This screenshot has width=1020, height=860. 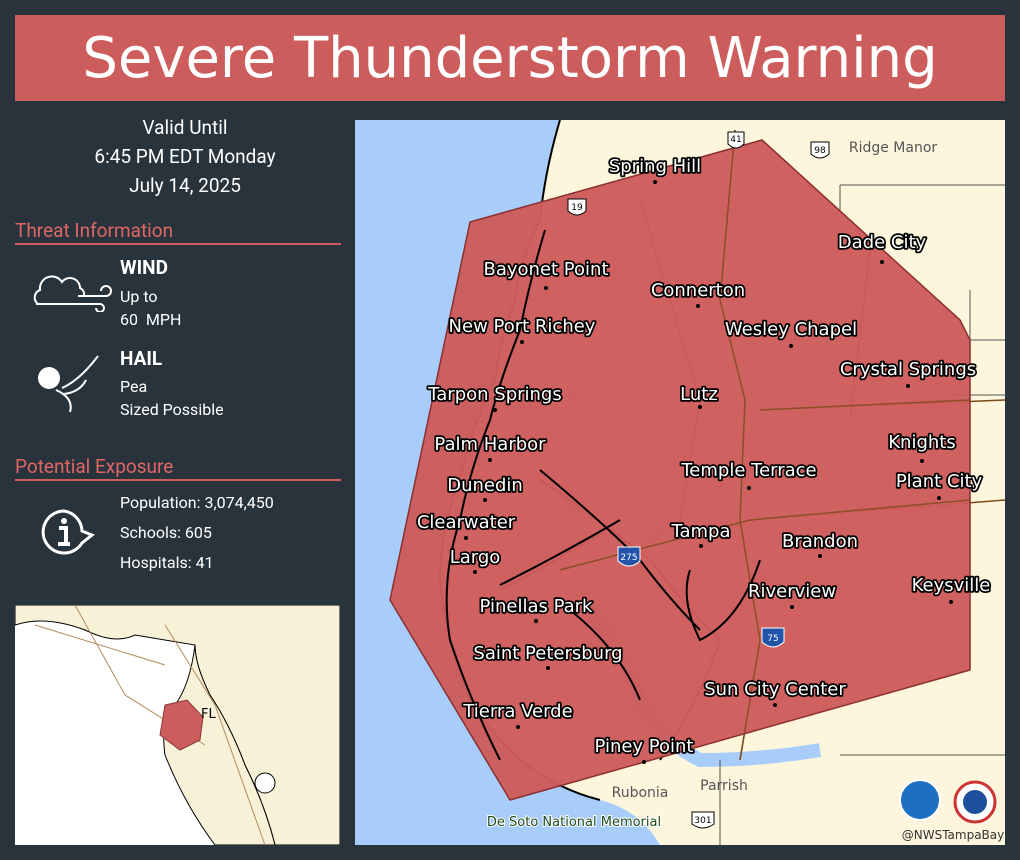 What do you see at coordinates (490, 444) in the screenshot?
I see `city-label: Palm Harbor` at bounding box center [490, 444].